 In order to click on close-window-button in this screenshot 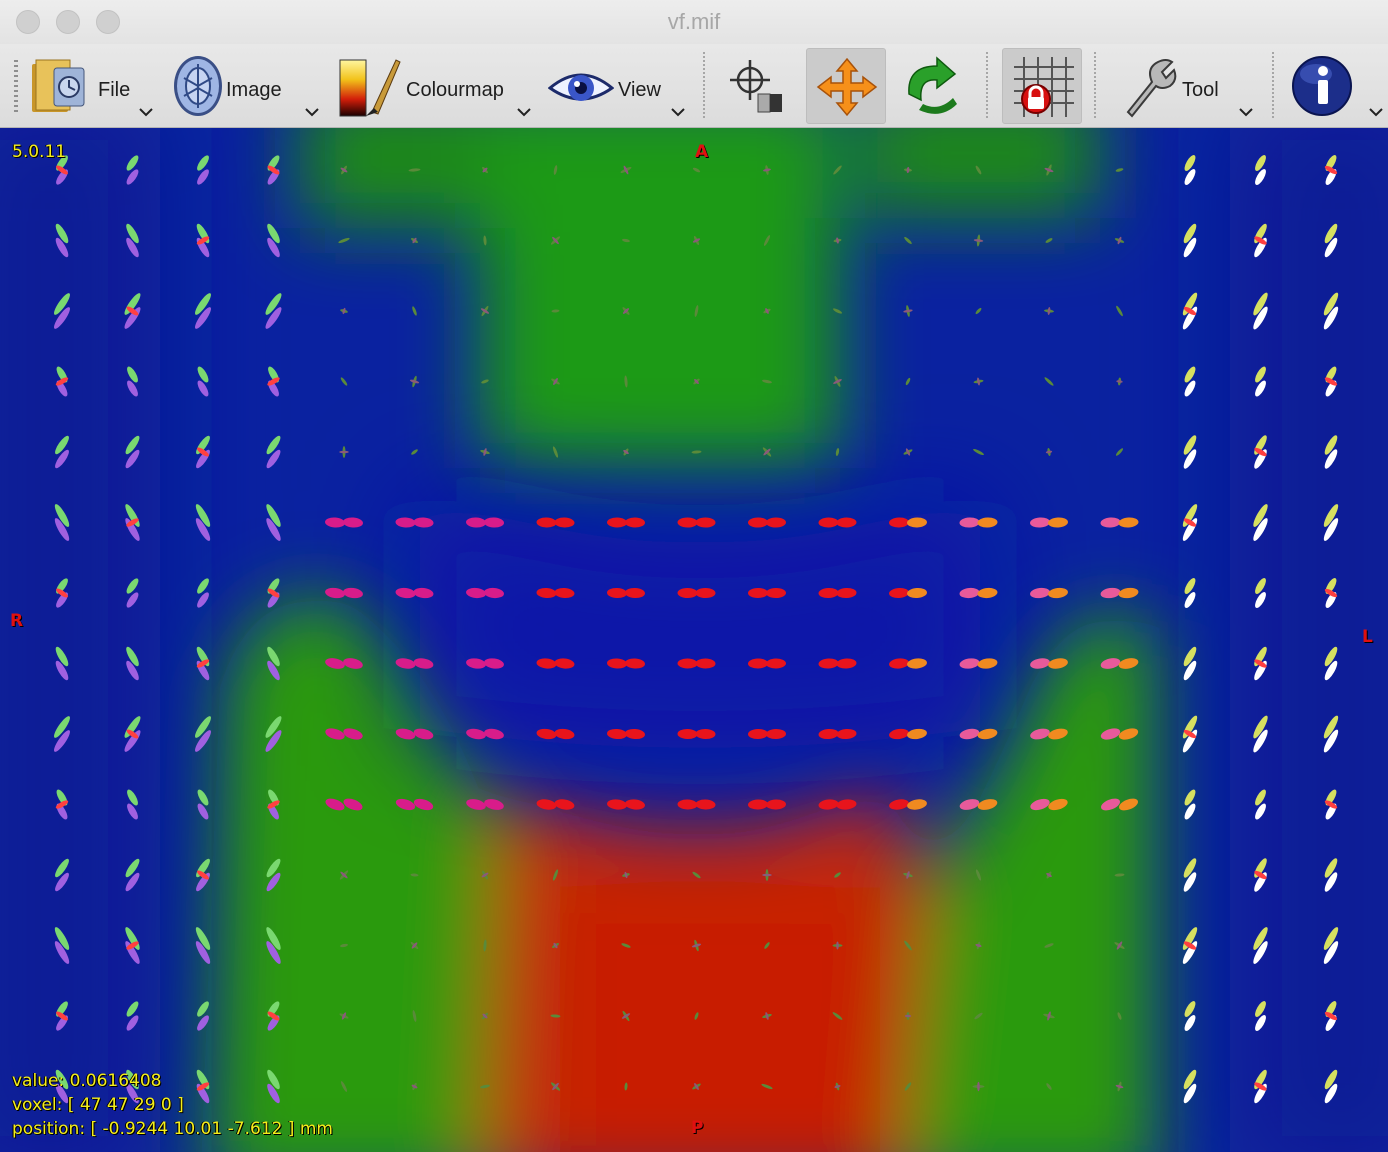, I will do `click(28, 22)`.